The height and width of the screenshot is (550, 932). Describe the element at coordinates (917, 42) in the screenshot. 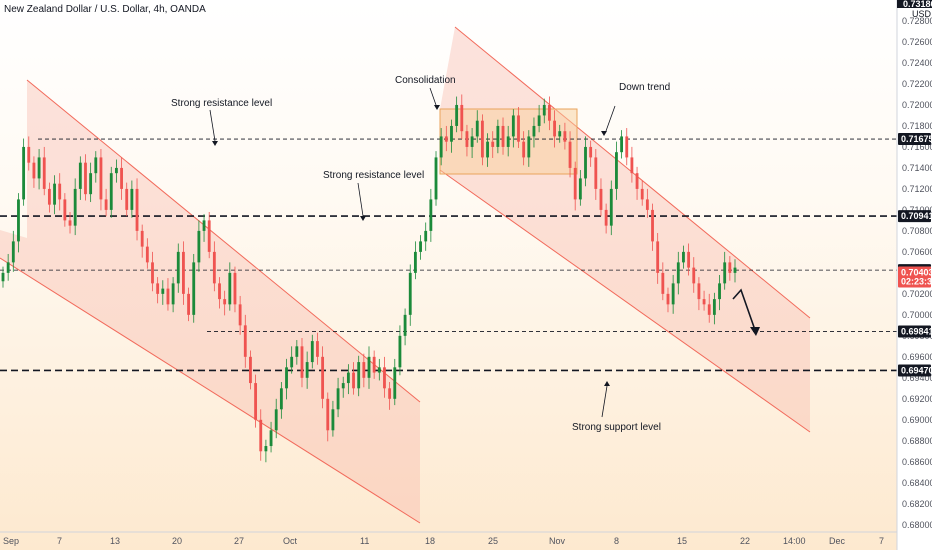

I see `price-tick-label: 0.72600` at that location.